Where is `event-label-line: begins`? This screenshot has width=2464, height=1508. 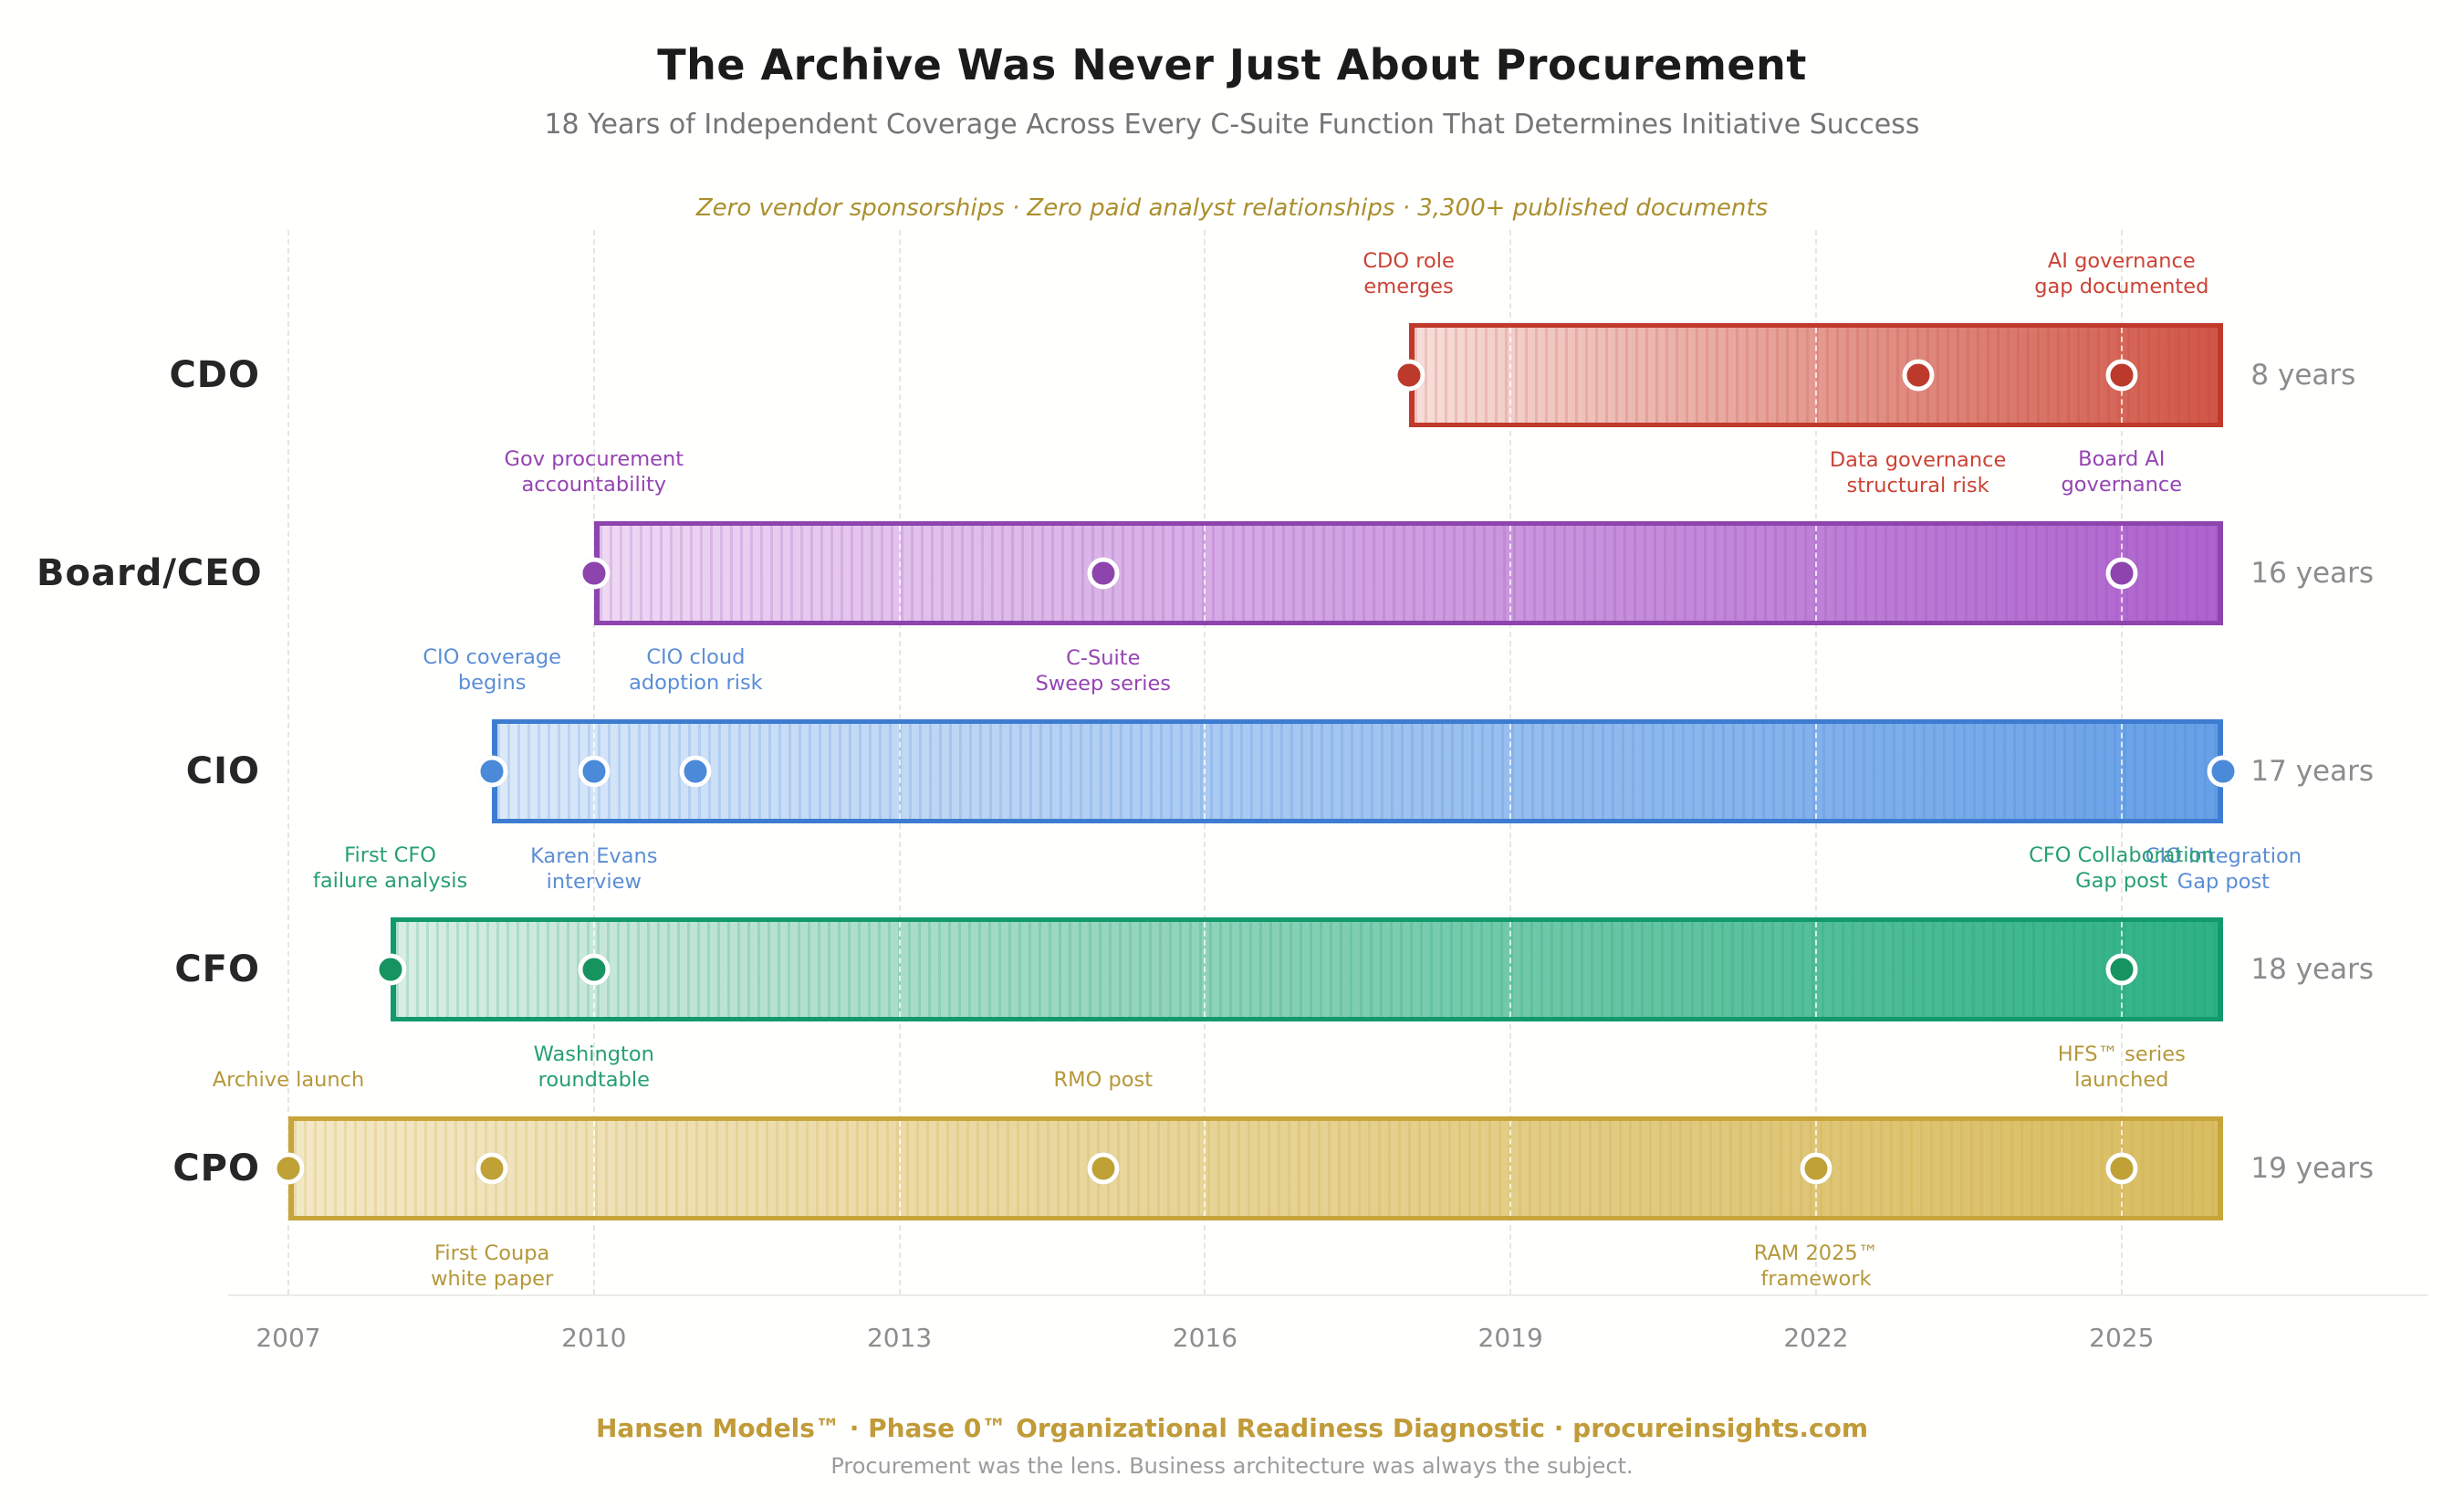 event-label-line: begins is located at coordinates (492, 683).